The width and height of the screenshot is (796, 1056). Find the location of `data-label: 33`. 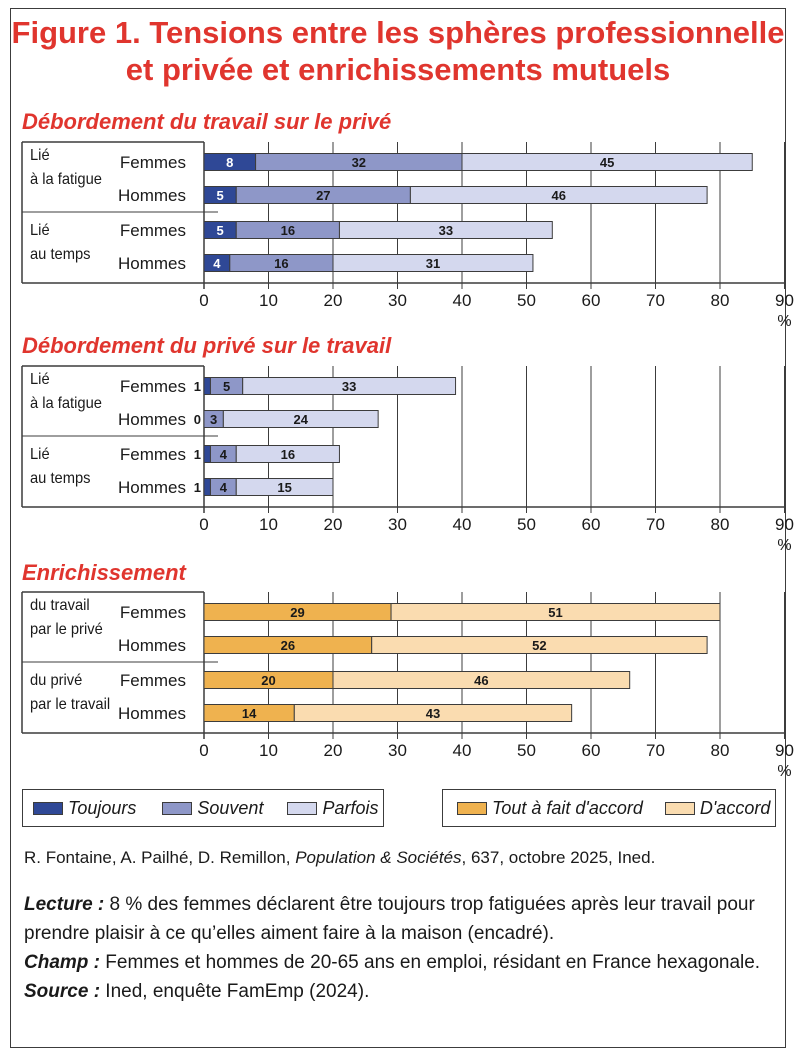

data-label: 33 is located at coordinates (446, 230).